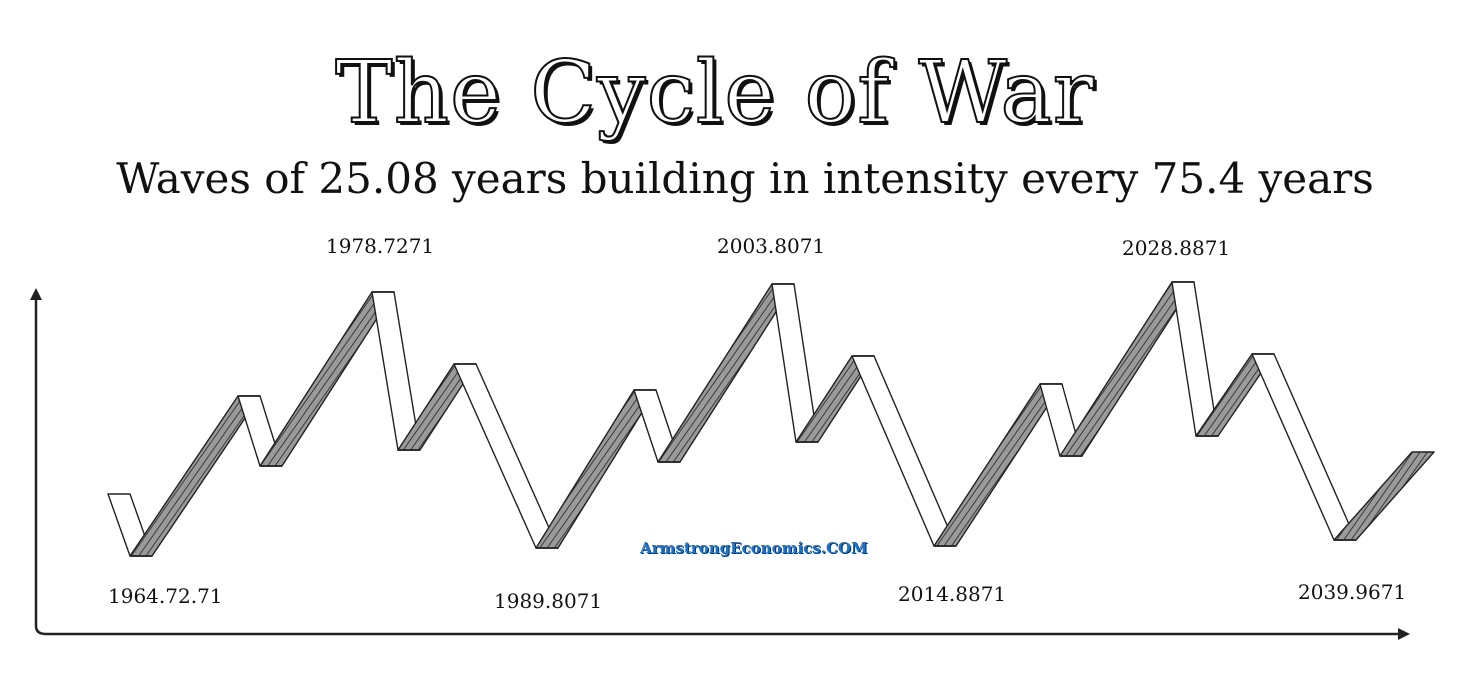 The height and width of the screenshot is (681, 1483). Describe the element at coordinates (771, 246) in the screenshot. I see `peak-label-2: 2003.8071` at that location.